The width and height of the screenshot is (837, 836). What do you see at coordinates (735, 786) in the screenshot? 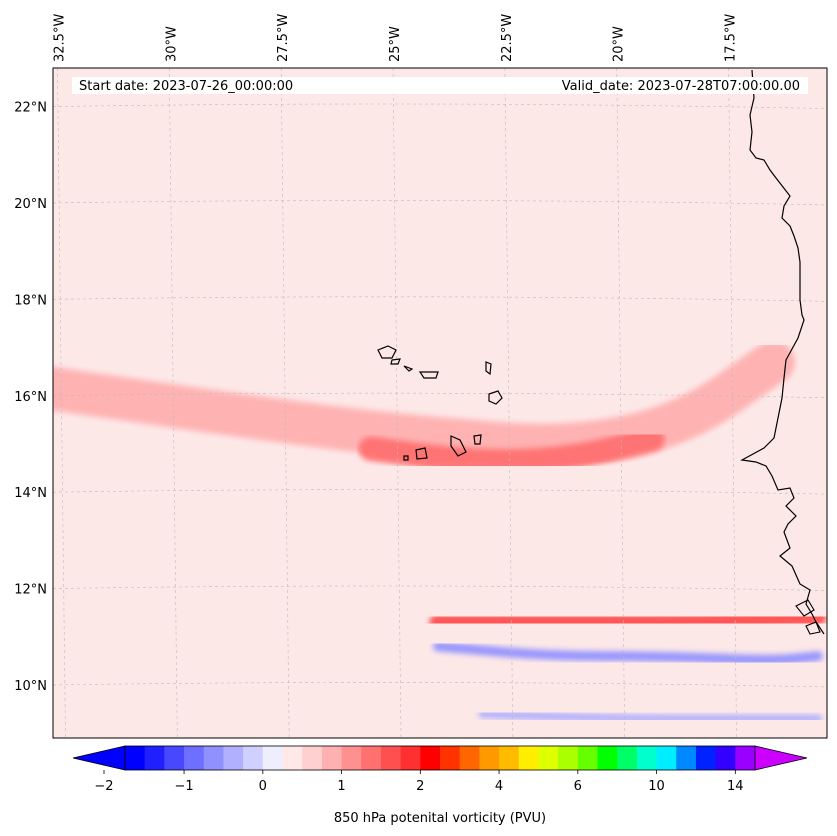
I see `colorbar-tick-label: 14` at bounding box center [735, 786].